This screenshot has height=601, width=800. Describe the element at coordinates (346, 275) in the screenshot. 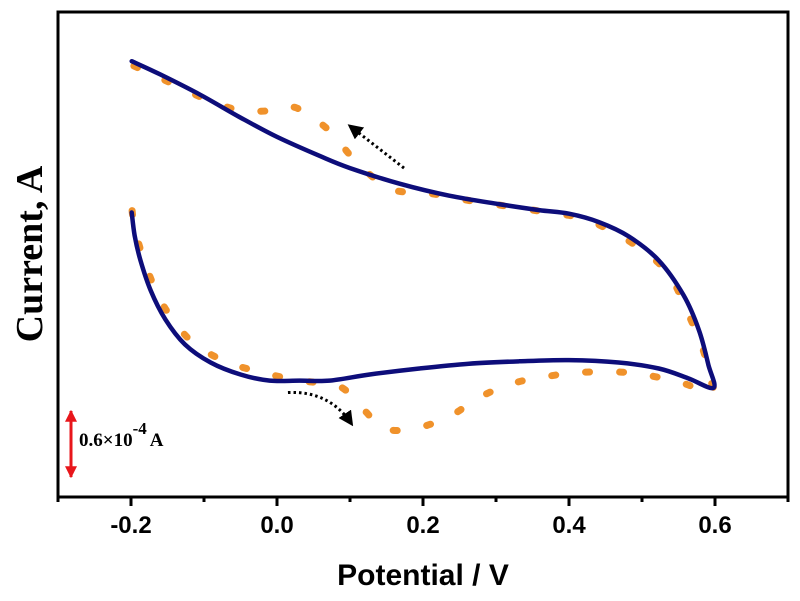

I see `annotation-layer` at that location.